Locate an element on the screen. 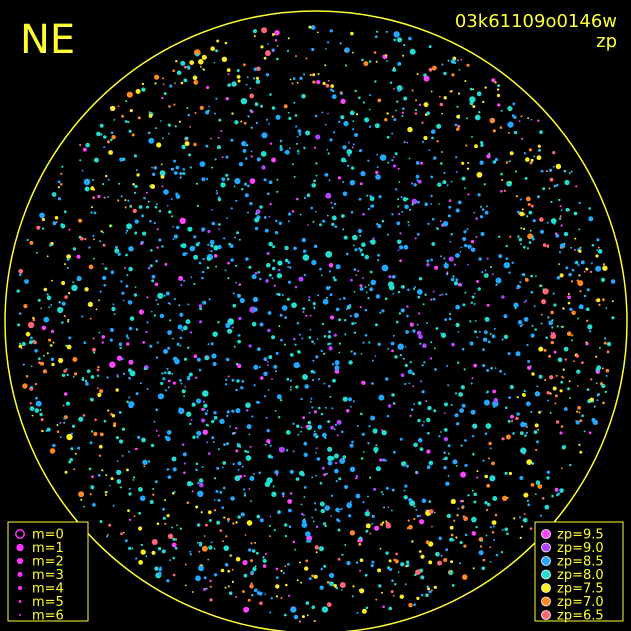 This screenshot has width=631, height=631. zp-swatch is located at coordinates (546, 561).